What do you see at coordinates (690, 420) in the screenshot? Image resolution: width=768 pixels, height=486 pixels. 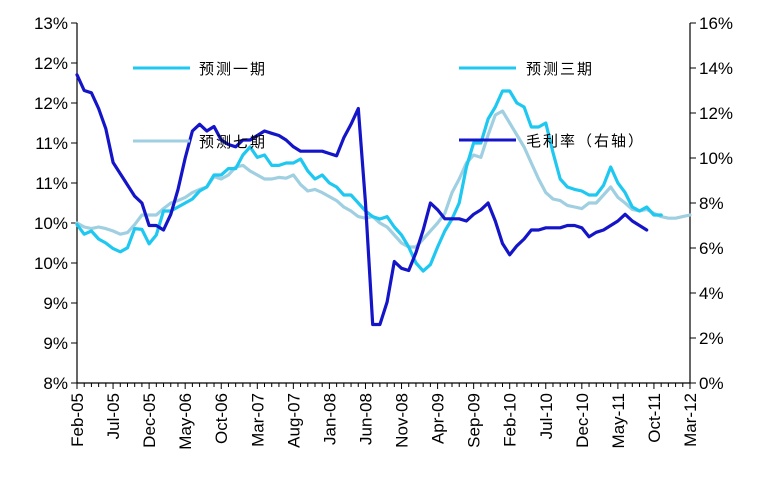 I see `x-tick-label: Mar-12` at bounding box center [690, 420].